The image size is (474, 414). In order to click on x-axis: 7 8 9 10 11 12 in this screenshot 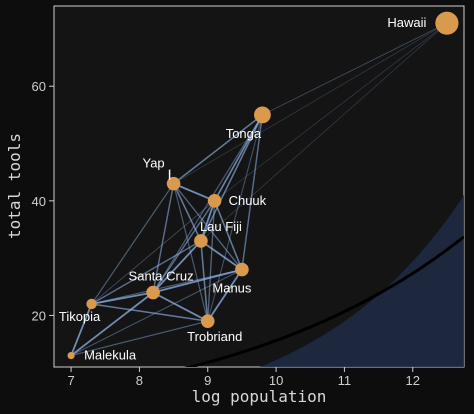, I will do `click(243, 377)`.